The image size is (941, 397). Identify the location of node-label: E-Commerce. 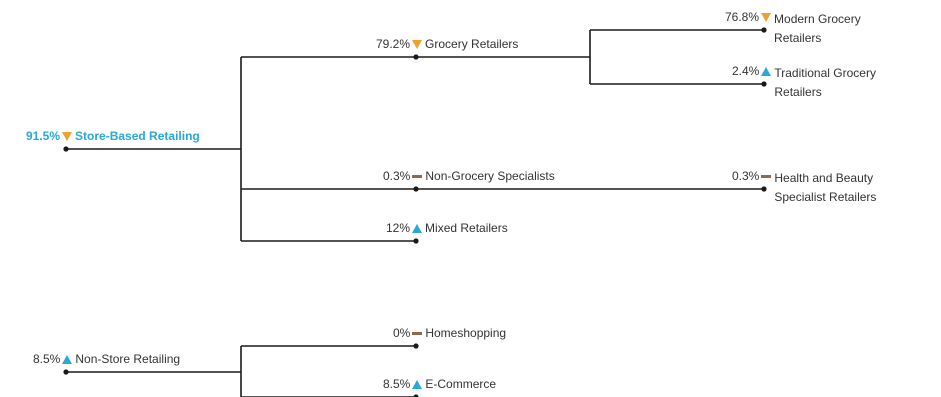
(461, 384).